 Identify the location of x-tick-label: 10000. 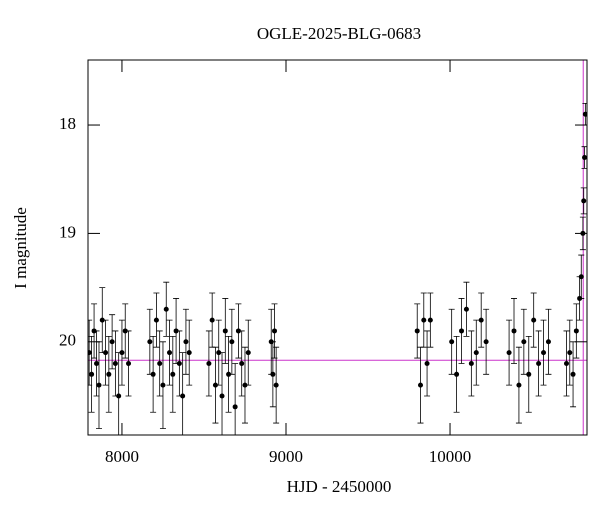
(450, 456).